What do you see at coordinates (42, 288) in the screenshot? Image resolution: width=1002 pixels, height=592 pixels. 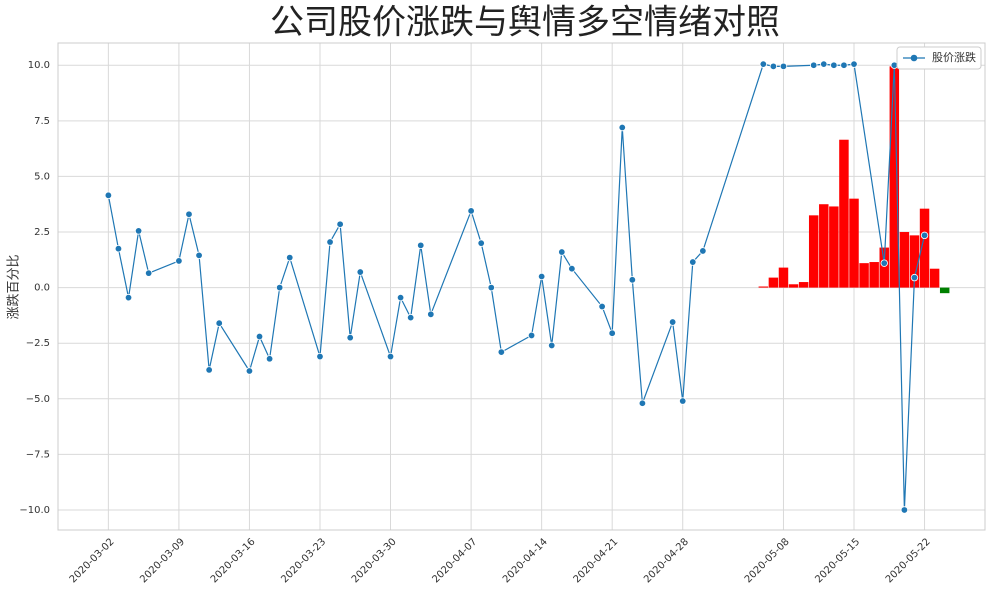 I see `y-tick-label: 0.0` at bounding box center [42, 288].